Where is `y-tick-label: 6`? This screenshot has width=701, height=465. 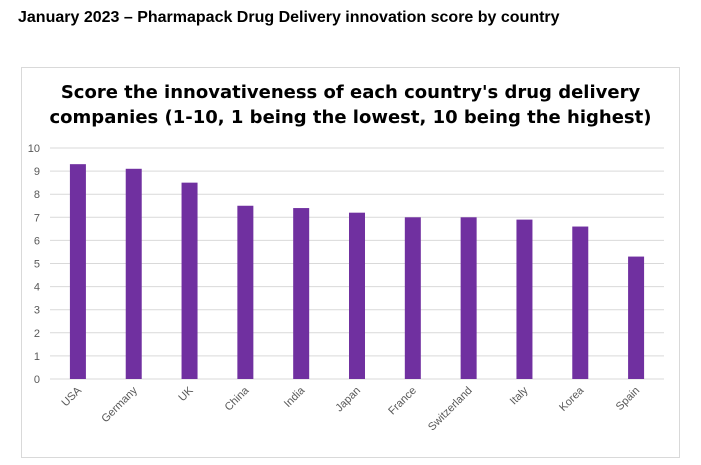 y-tick-label: 6 is located at coordinates (37, 241).